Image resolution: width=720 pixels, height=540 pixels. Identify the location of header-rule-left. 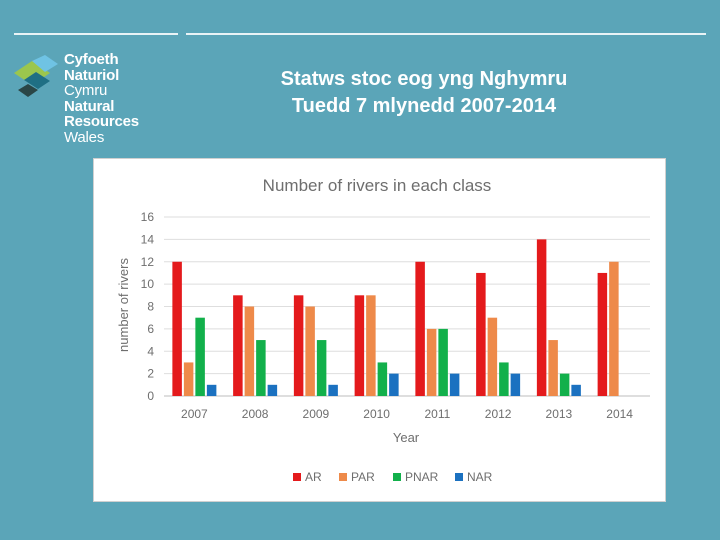
(96, 34).